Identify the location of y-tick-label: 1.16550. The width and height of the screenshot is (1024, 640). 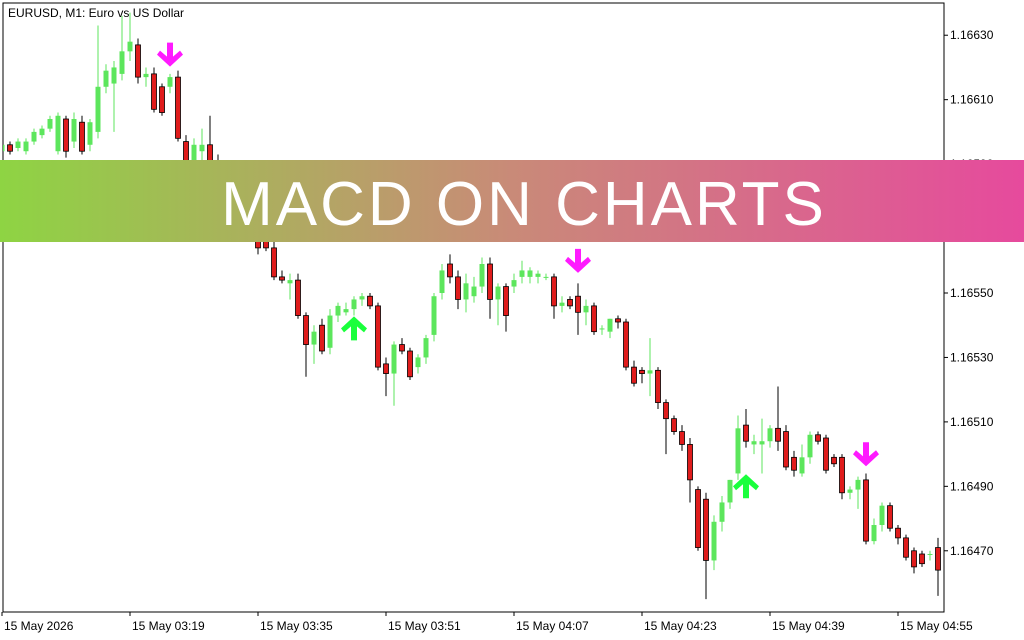
(972, 293).